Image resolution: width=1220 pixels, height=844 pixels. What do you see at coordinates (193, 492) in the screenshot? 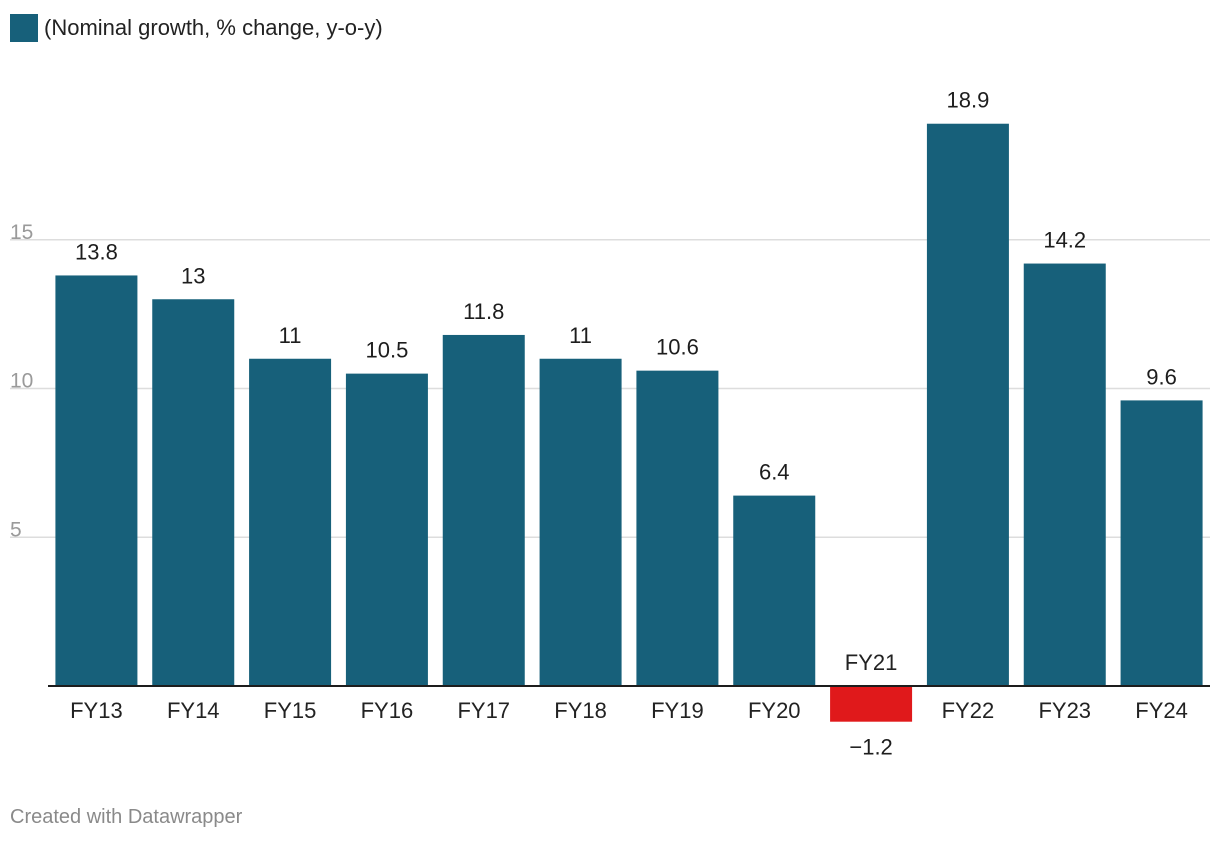
I see `bar-fy14` at bounding box center [193, 492].